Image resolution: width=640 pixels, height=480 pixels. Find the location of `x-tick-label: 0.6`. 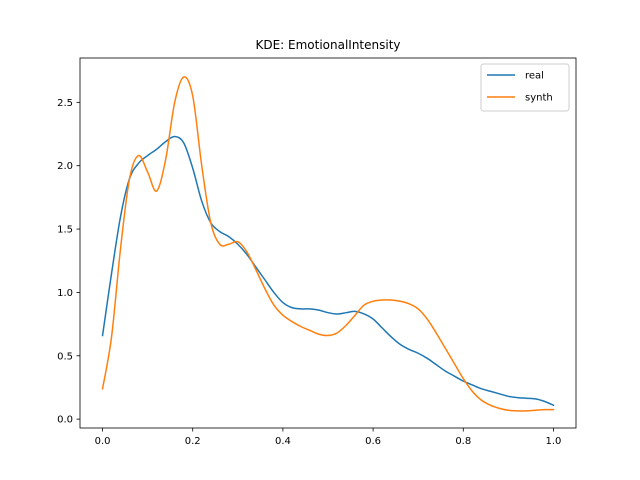

x-tick-label: 0.6 is located at coordinates (373, 441).